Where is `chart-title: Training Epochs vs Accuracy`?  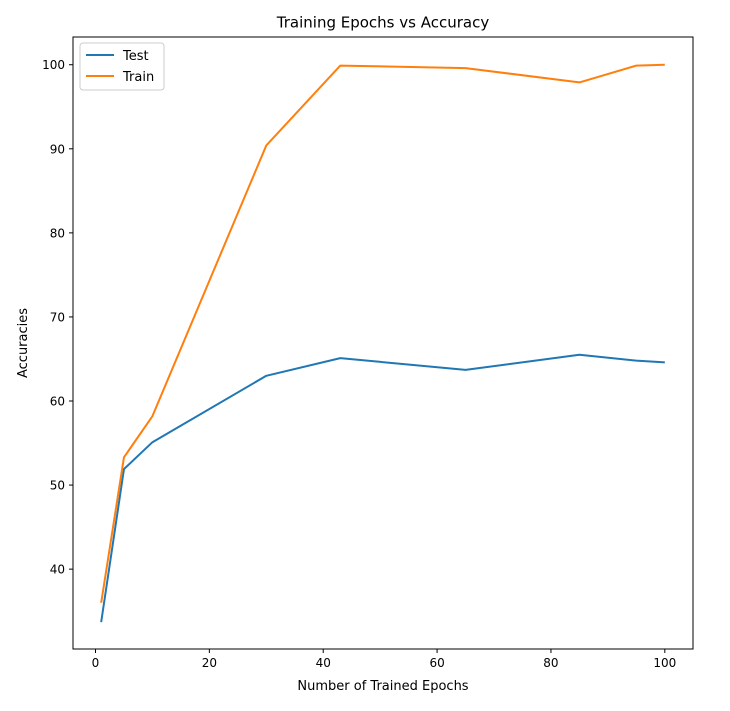
chart-title: Training Epochs vs Accuracy is located at coordinates (383, 23).